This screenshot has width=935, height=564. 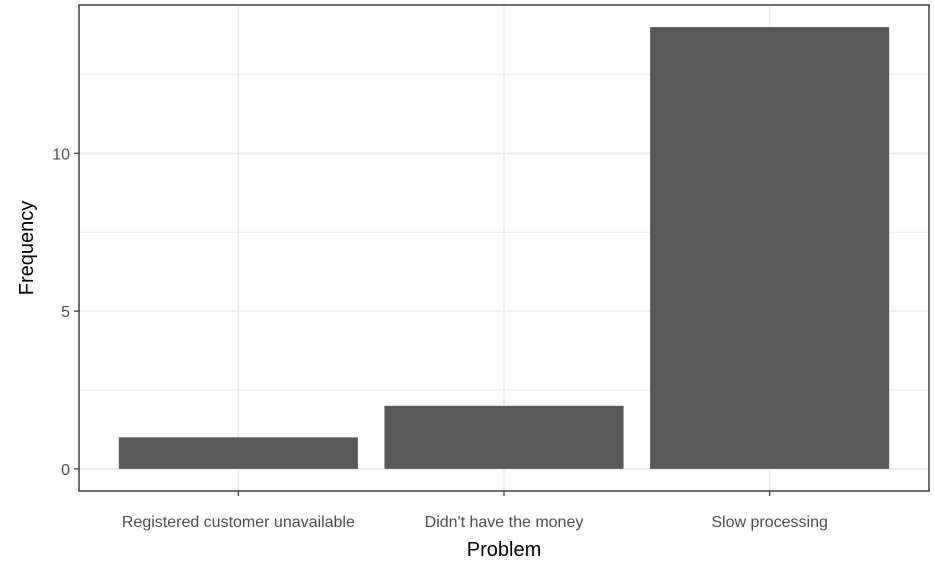 I want to click on x-tick-label: Registered customer unavailable, so click(x=238, y=522).